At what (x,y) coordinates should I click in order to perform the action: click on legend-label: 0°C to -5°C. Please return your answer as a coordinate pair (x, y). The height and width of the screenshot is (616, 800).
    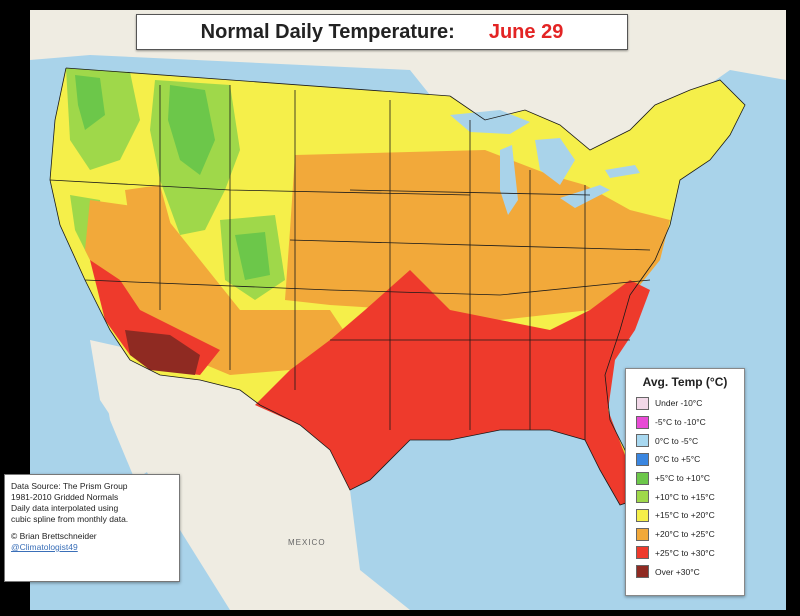
    Looking at the image, I should click on (677, 440).